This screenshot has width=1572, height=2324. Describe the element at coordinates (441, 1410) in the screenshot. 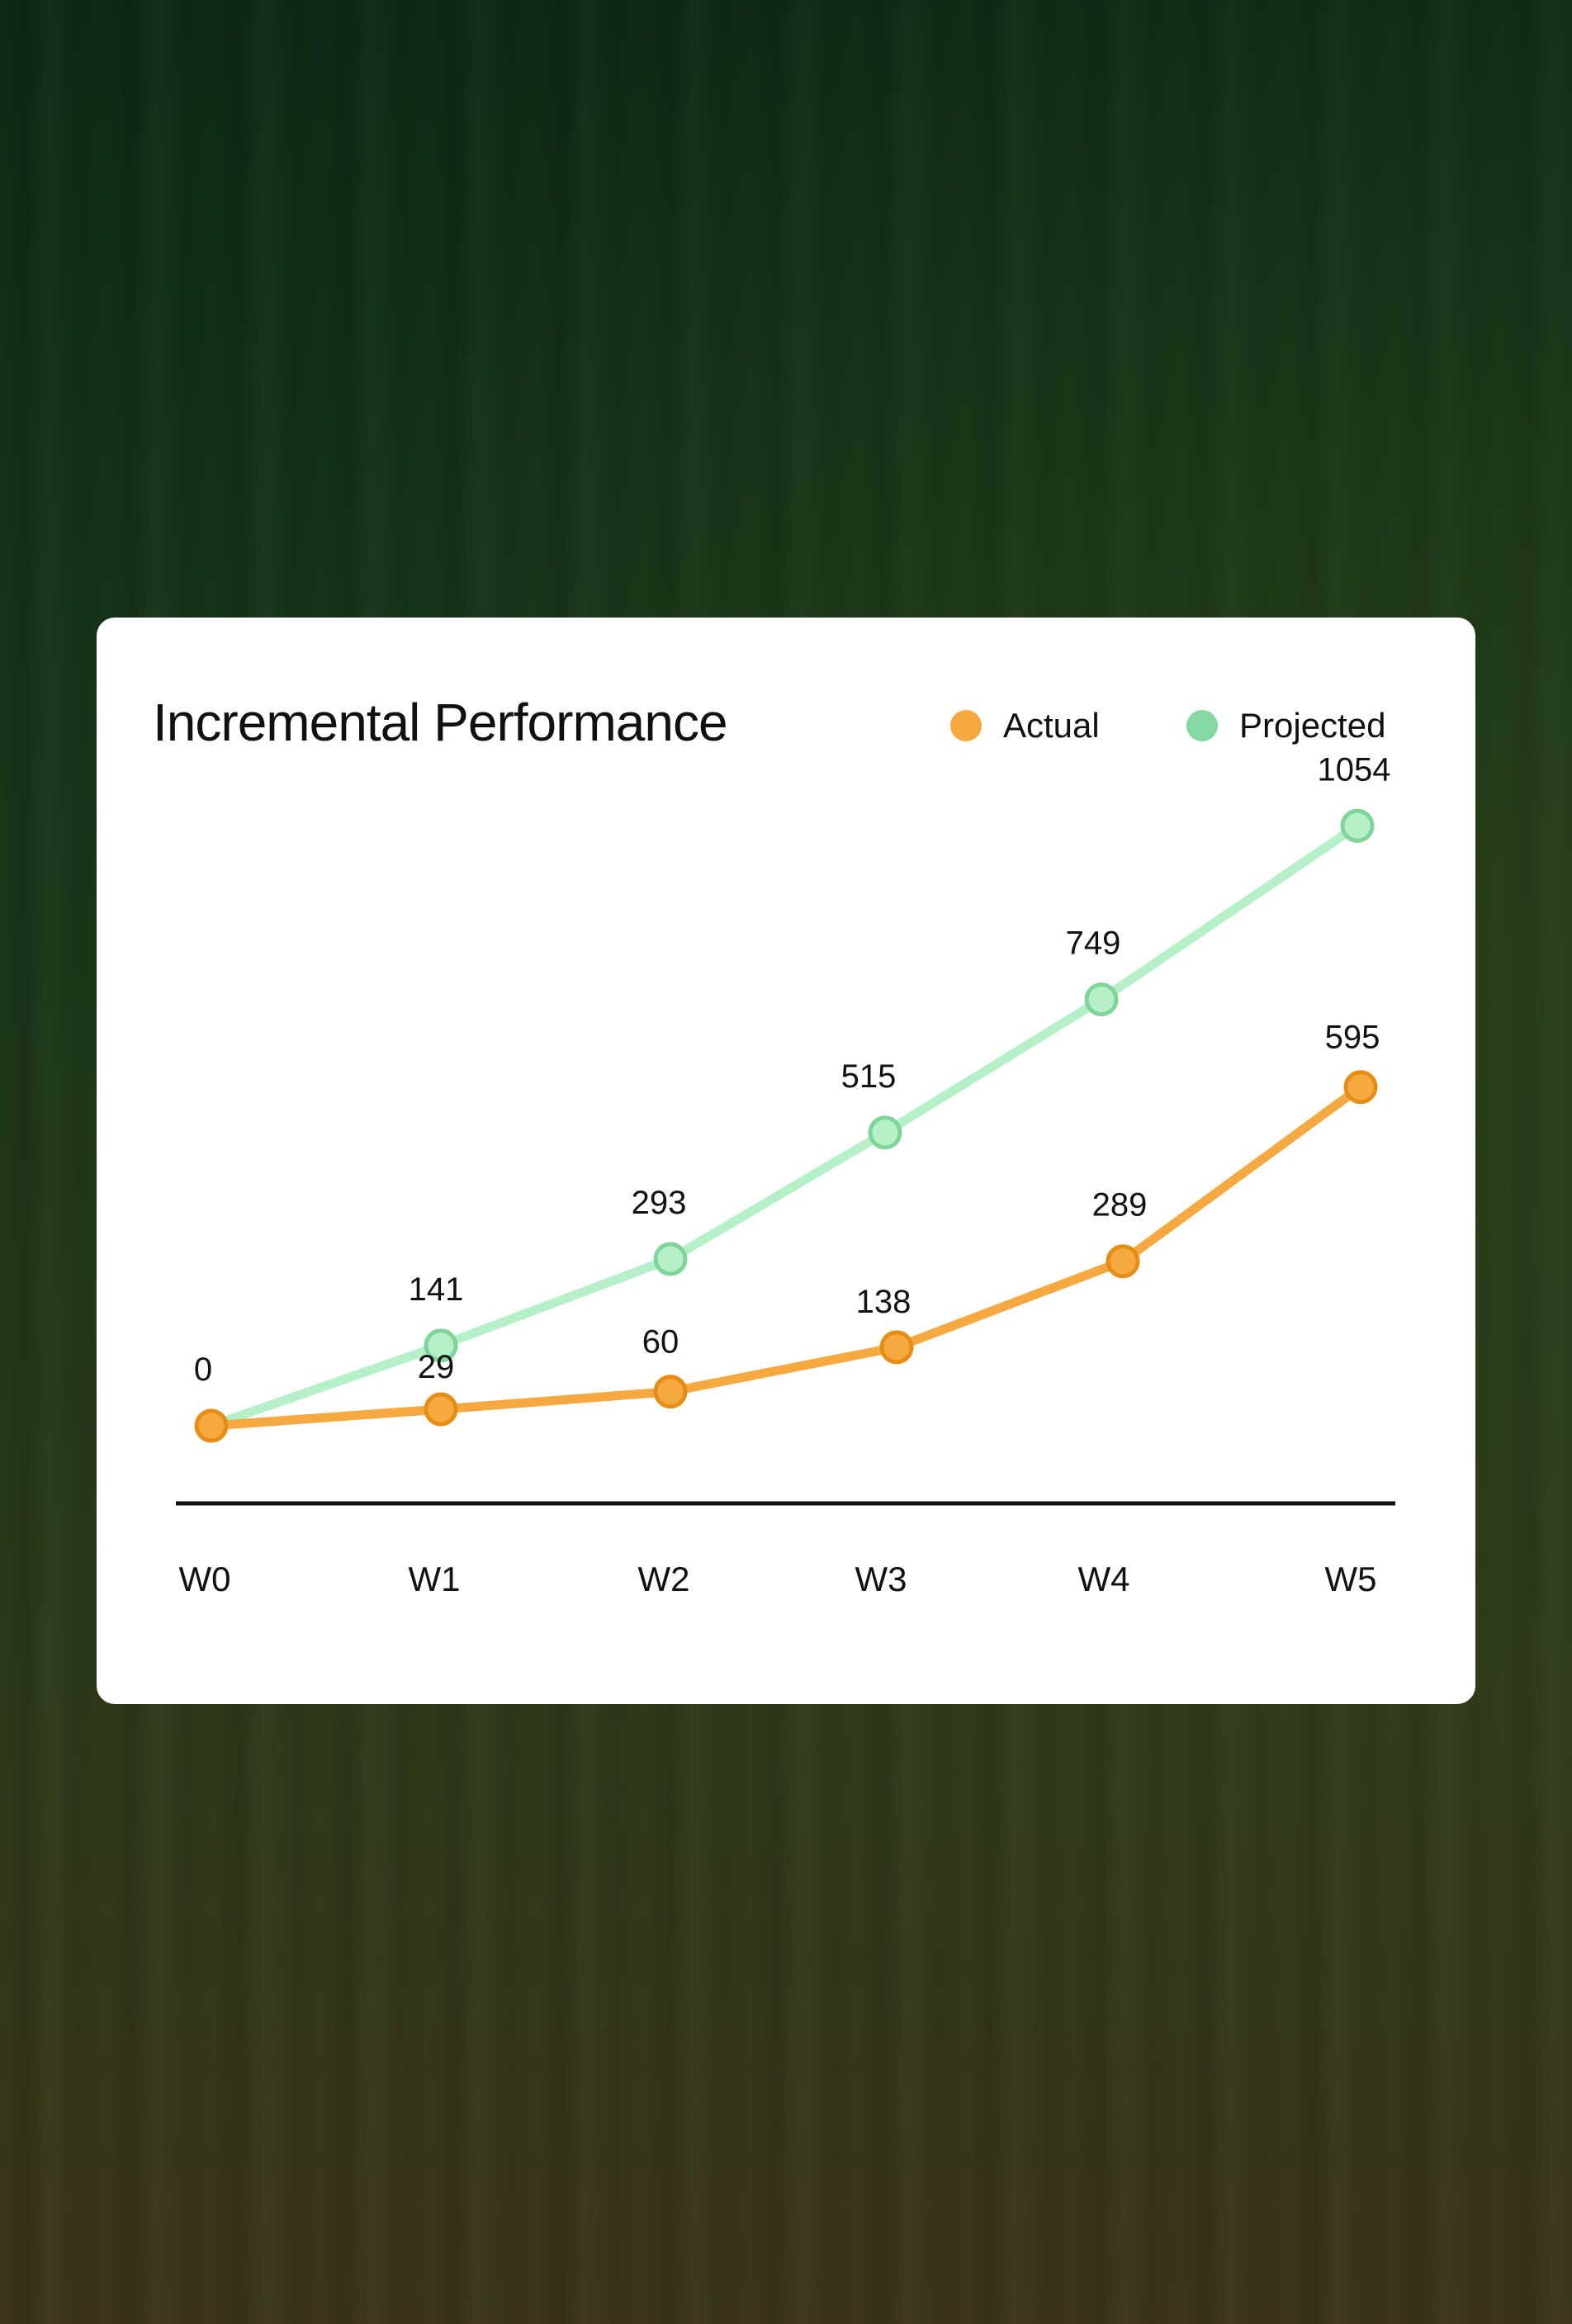

I see `point-actual-w1` at that location.